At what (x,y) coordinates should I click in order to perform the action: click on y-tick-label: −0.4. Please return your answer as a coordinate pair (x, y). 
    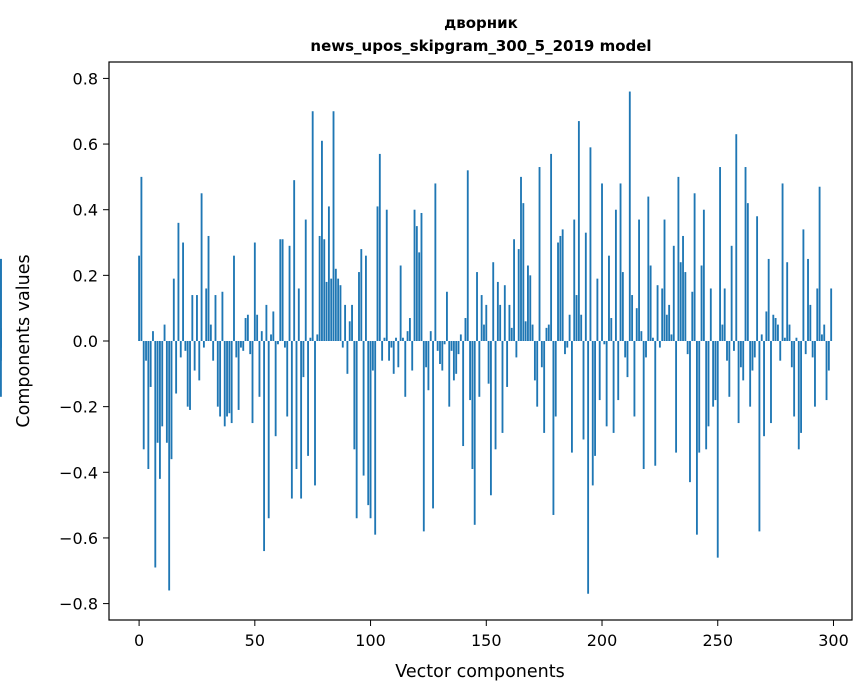
    Looking at the image, I should click on (78, 472).